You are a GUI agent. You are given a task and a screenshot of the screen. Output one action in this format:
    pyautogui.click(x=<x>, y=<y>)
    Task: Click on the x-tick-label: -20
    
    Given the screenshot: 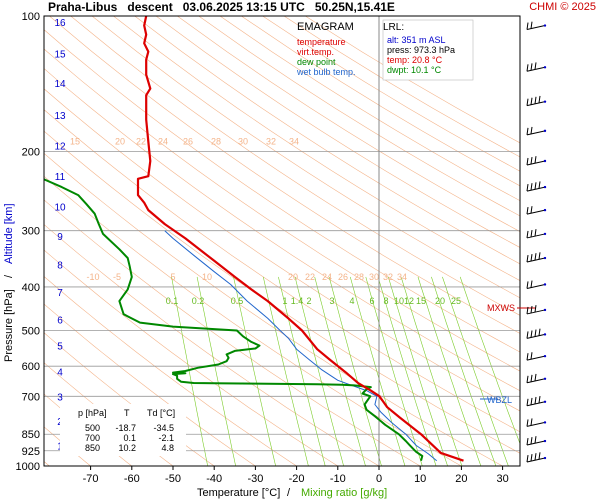 What is the action you would take?
    pyautogui.click(x=297, y=479)
    